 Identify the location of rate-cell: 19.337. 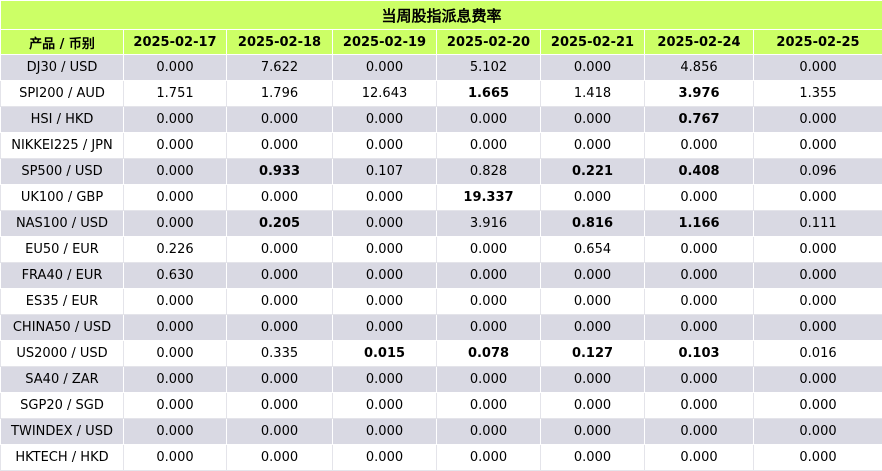
(489, 198).